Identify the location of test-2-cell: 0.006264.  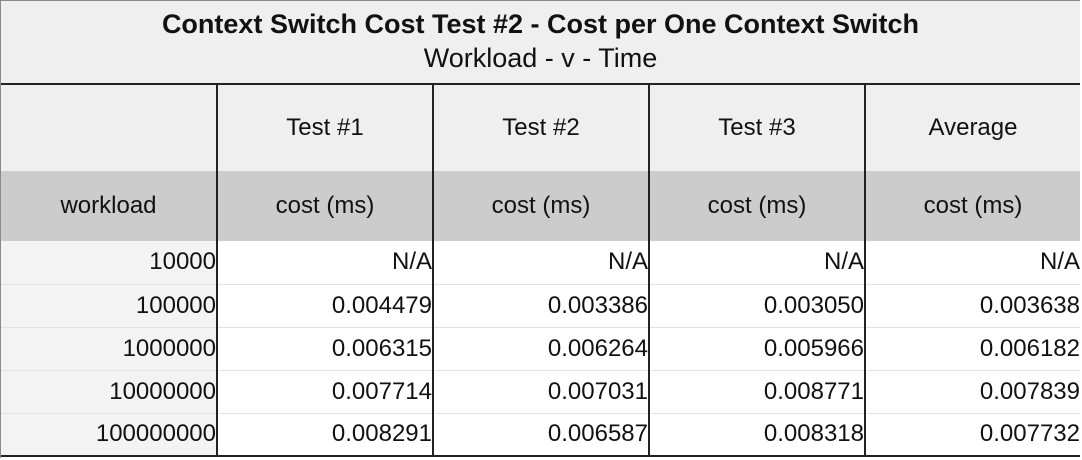
(540, 349).